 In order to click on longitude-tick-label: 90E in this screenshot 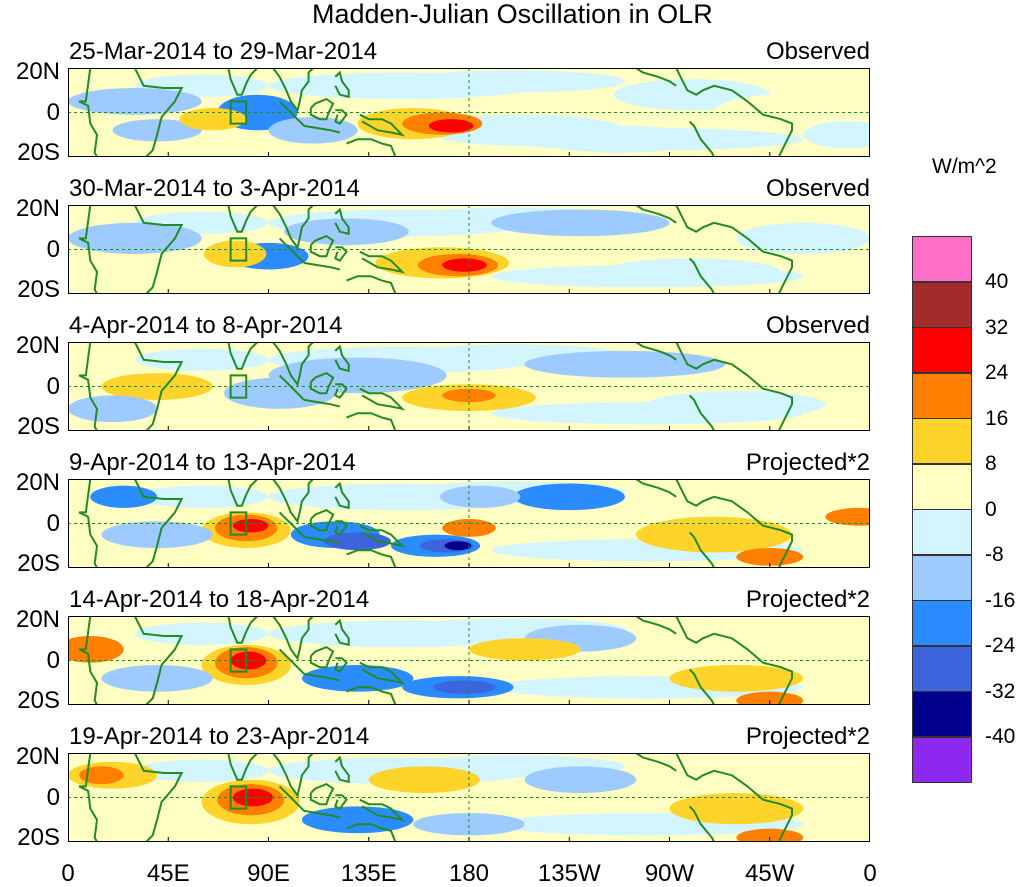, I will do `click(268, 873)`.